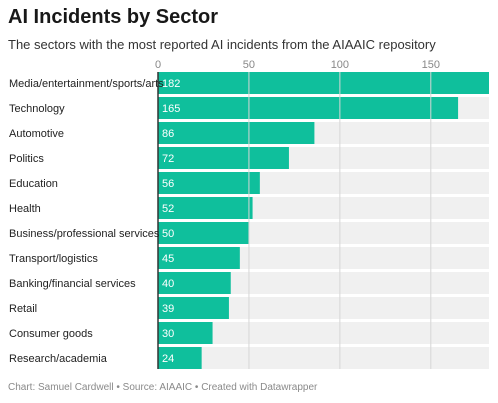 This screenshot has height=403, width=498. What do you see at coordinates (168, 309) in the screenshot?
I see `value-label: 39` at bounding box center [168, 309].